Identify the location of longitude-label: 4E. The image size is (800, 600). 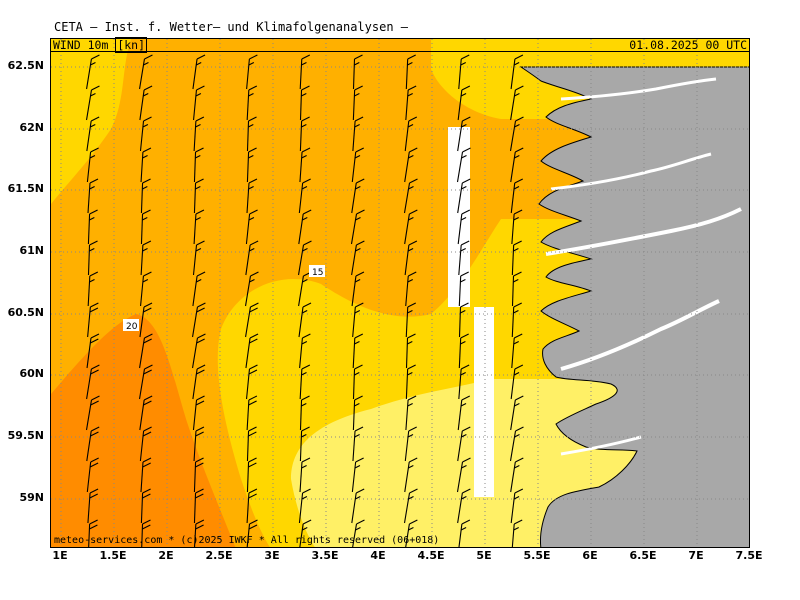
(378, 555).